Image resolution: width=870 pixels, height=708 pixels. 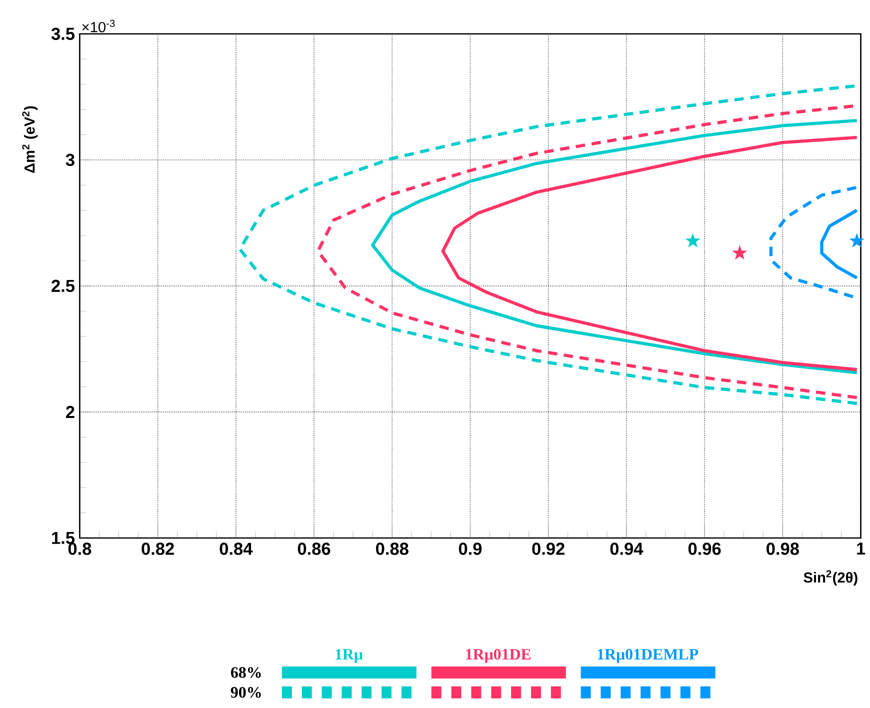 I want to click on text: 1Rμ01DEMLP, so click(x=648, y=655).